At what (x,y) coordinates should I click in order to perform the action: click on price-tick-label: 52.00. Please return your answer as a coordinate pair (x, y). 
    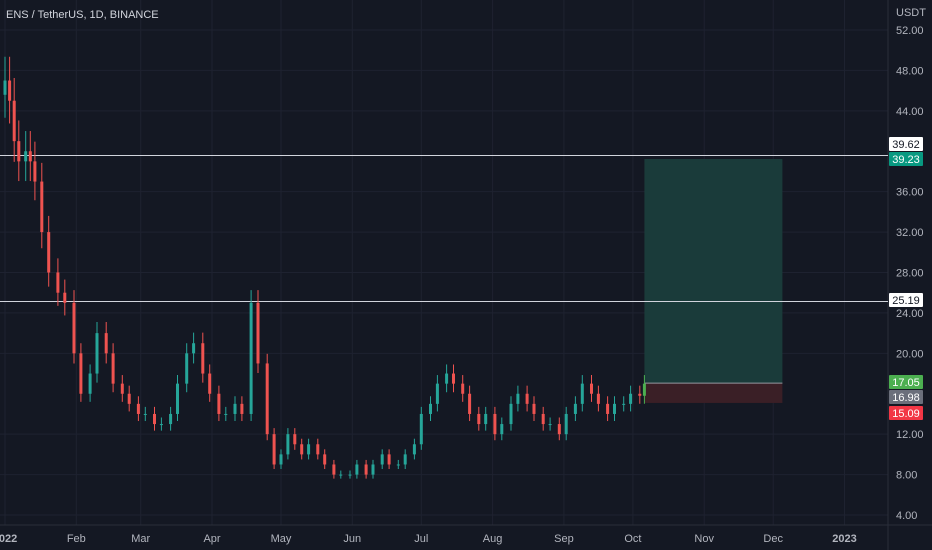
    Looking at the image, I should click on (910, 31).